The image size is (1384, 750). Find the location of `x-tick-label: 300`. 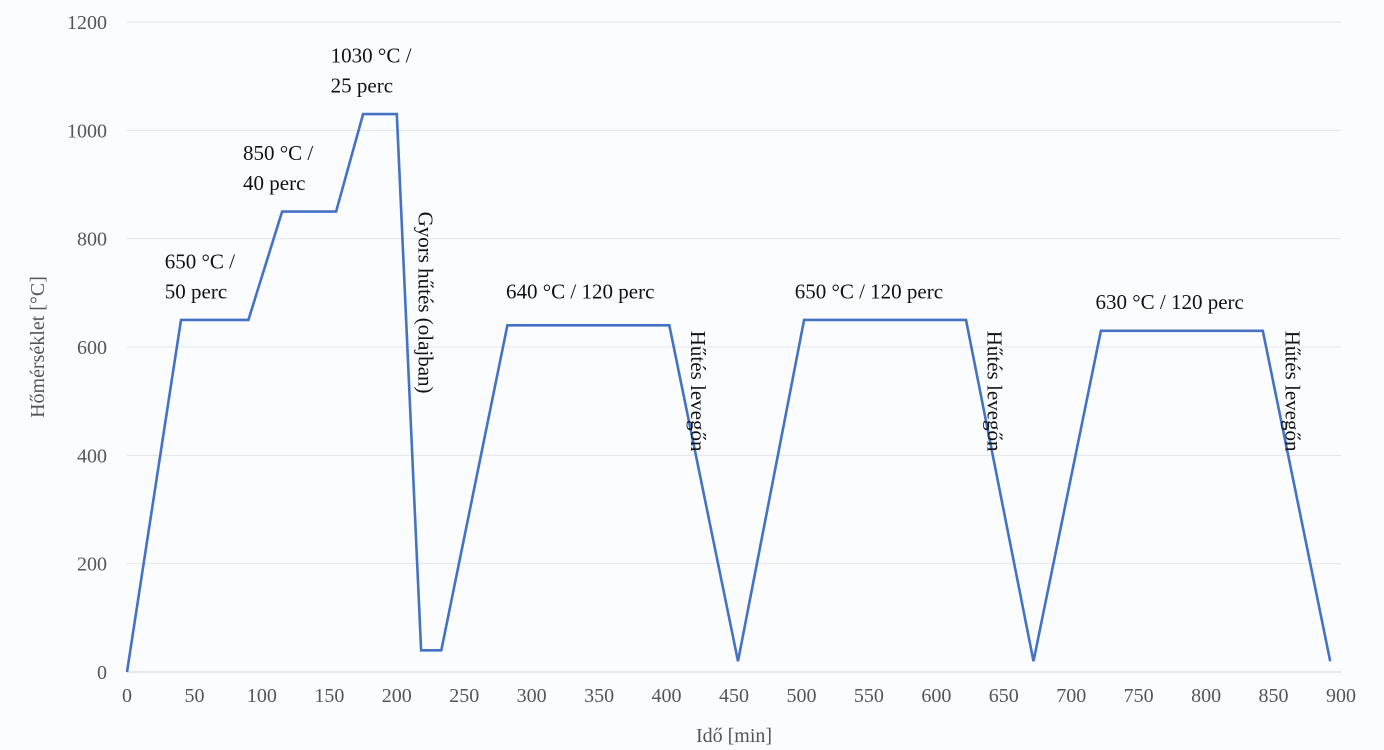

x-tick-label: 300 is located at coordinates (532, 696).